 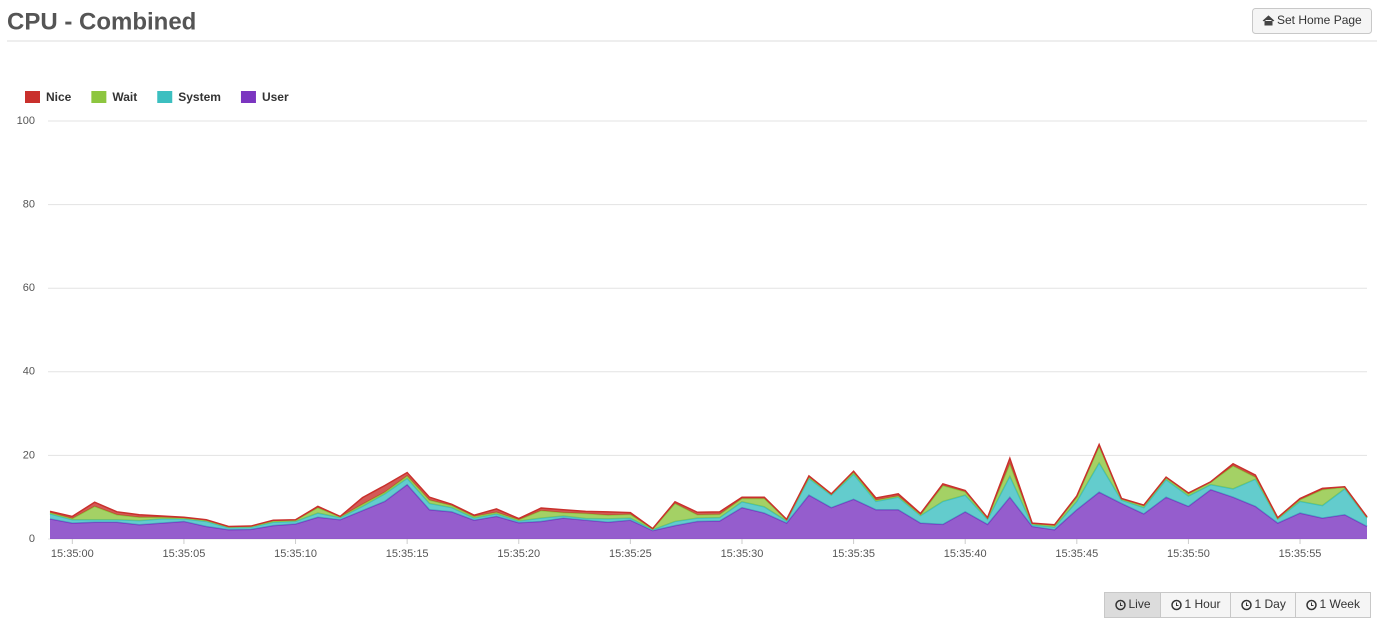 What do you see at coordinates (1340, 604) in the screenshot?
I see `button-label: 1 Week` at bounding box center [1340, 604].